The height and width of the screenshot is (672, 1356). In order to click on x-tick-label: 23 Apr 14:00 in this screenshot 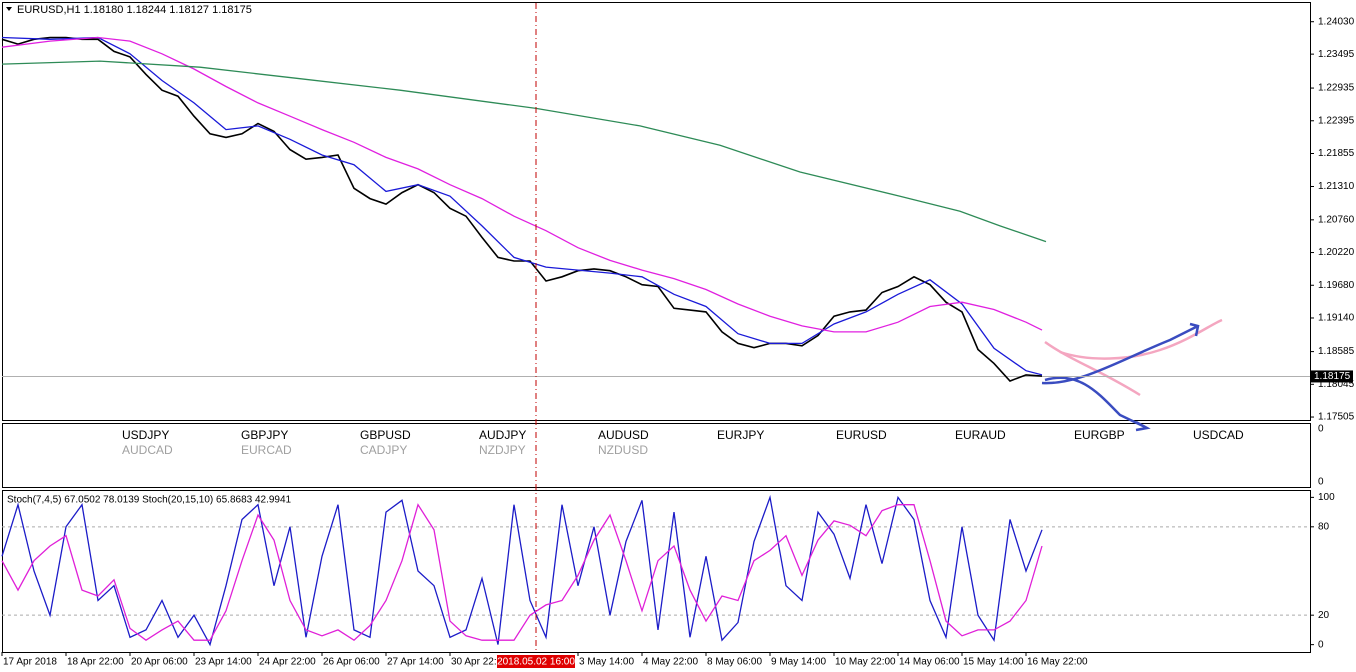, I will do `click(223, 662)`.